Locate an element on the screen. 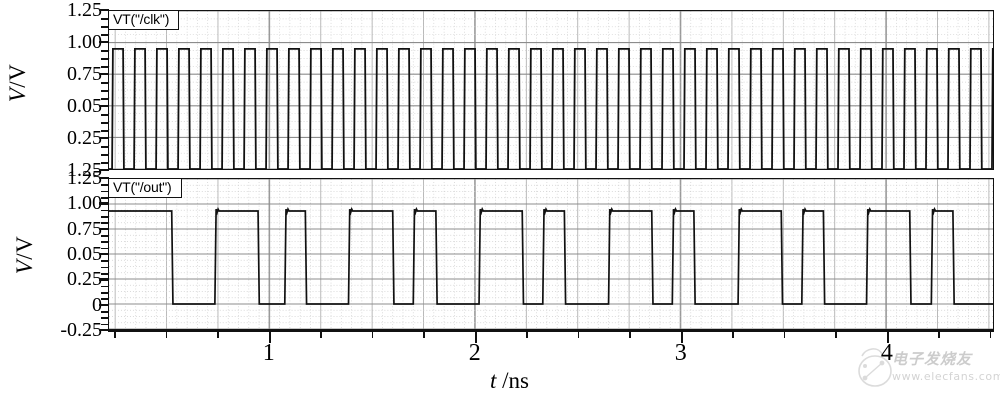  y-tick-label: 0 is located at coordinates (97, 304).